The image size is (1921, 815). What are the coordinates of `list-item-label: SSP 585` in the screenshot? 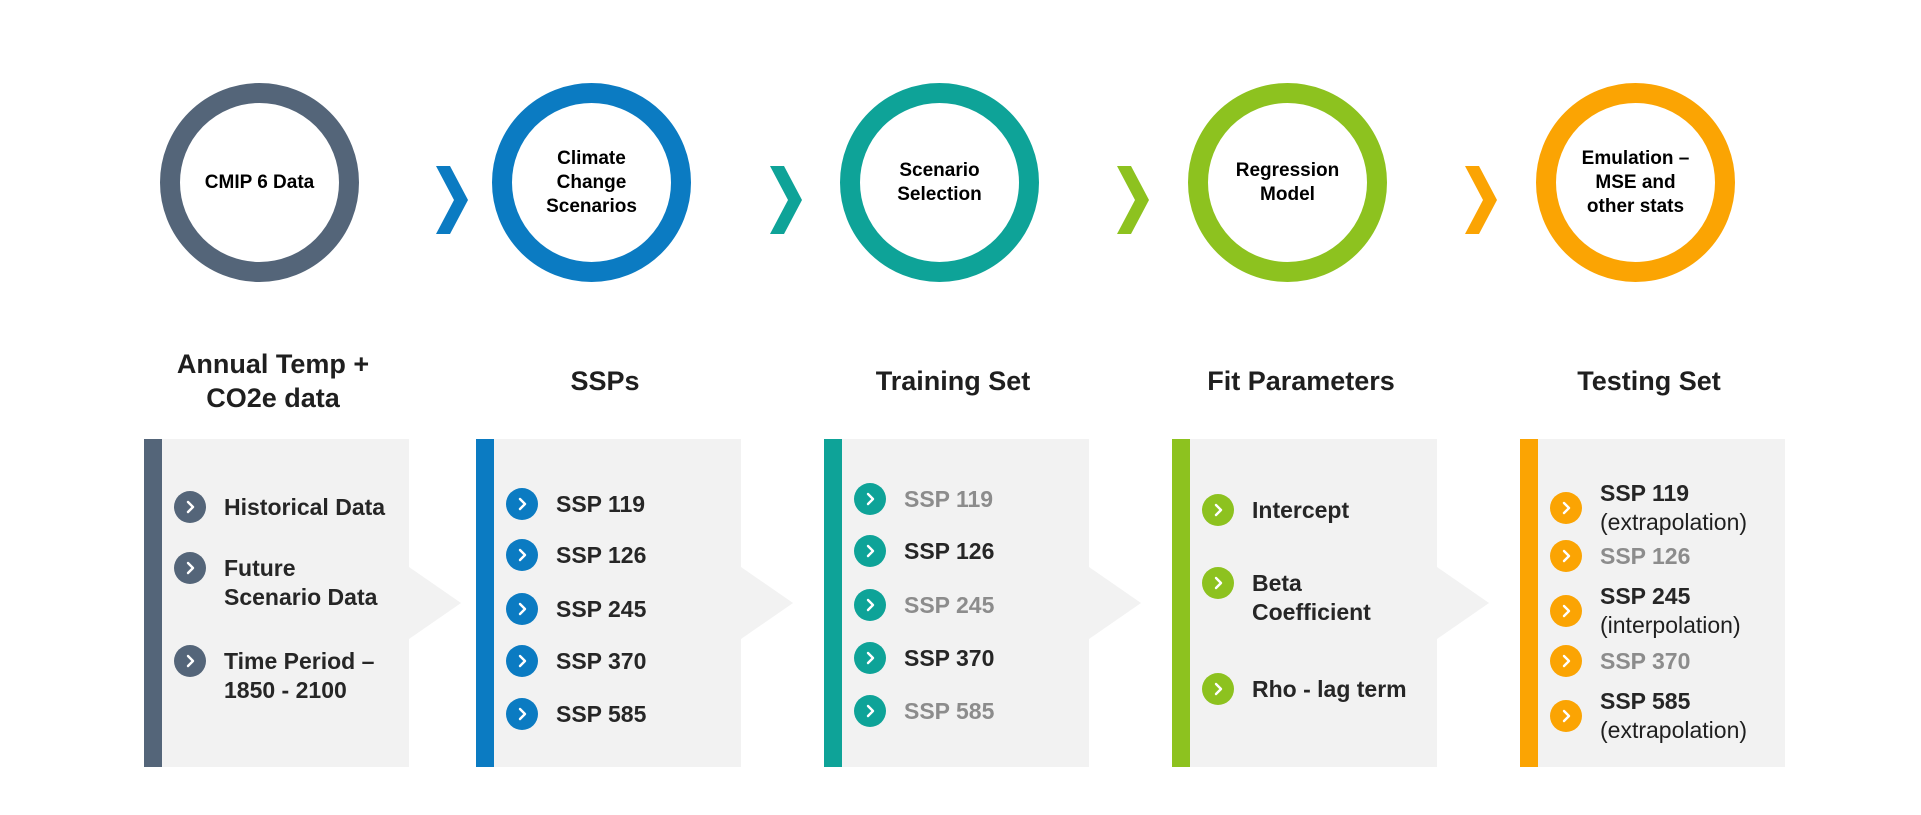 It's located at (1645, 701).